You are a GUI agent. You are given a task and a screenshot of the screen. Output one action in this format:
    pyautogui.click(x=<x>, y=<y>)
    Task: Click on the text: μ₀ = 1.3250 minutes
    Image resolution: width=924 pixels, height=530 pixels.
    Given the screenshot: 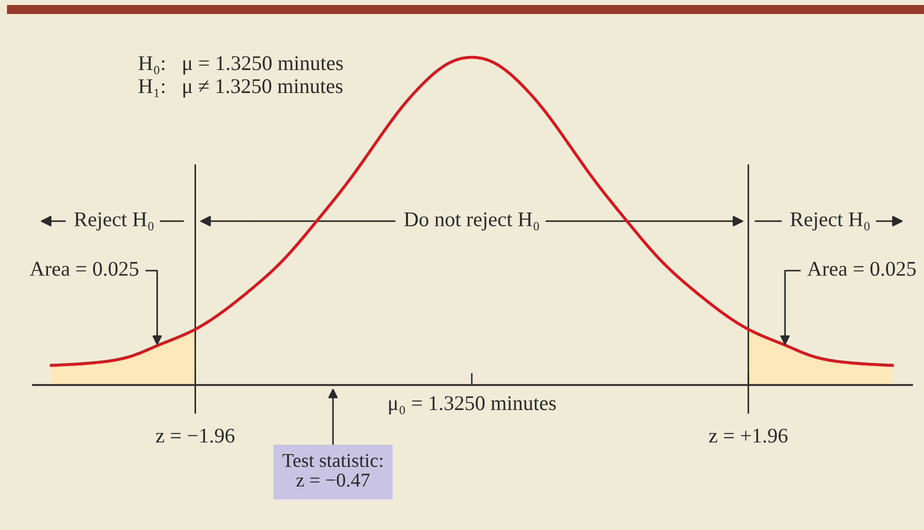 What is the action you would take?
    pyautogui.click(x=472, y=405)
    